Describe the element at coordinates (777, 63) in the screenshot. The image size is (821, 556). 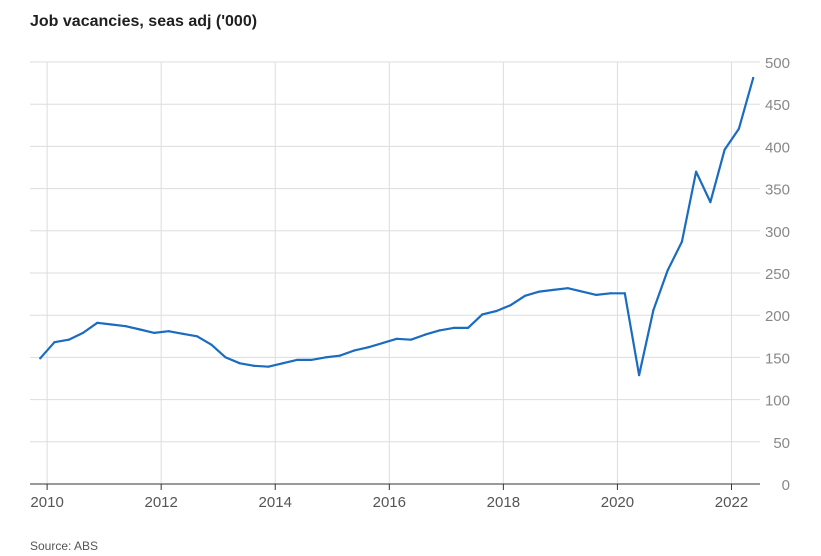
I see `y-tick-label: 500` at that location.